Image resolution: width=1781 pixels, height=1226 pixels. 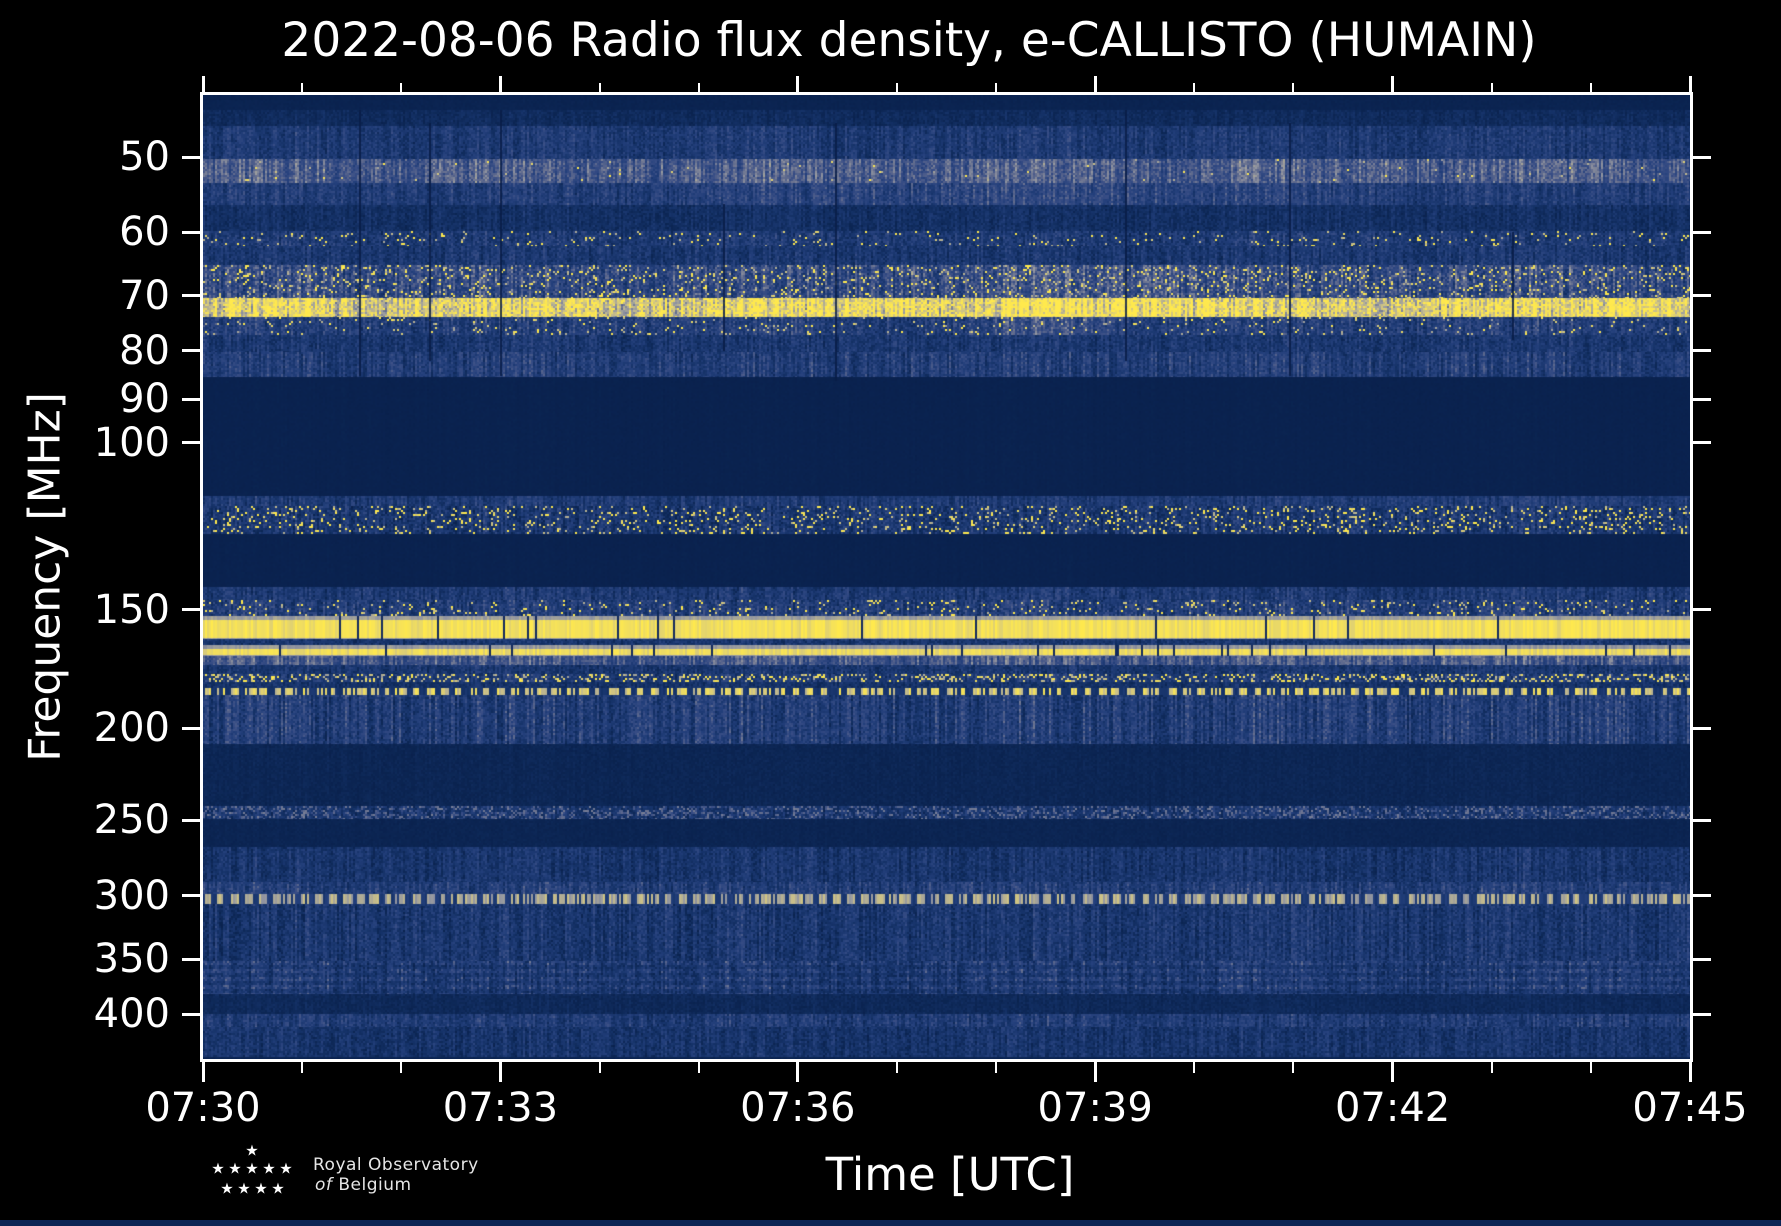 I want to click on y-tick-label: 90, so click(x=144, y=399).